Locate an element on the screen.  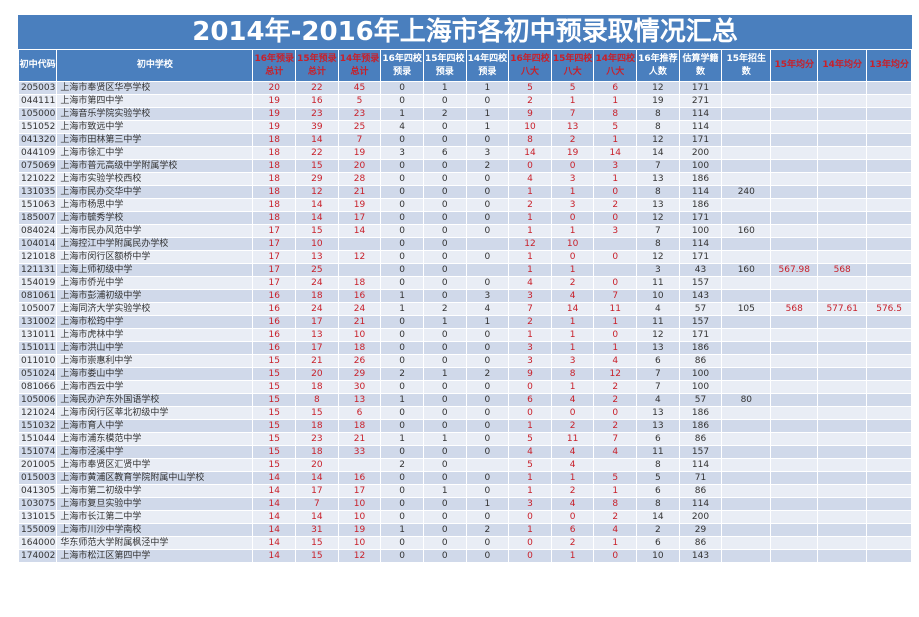
table-cell: 86 is located at coordinates (700, 491).